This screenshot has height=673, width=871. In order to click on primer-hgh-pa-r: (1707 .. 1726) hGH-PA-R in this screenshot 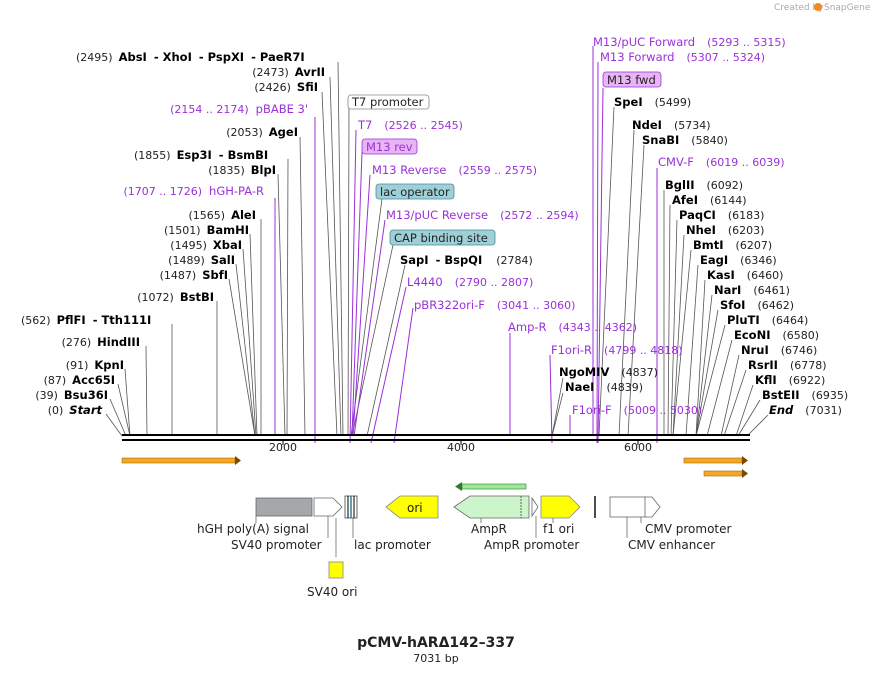, I will do `click(193, 191)`.